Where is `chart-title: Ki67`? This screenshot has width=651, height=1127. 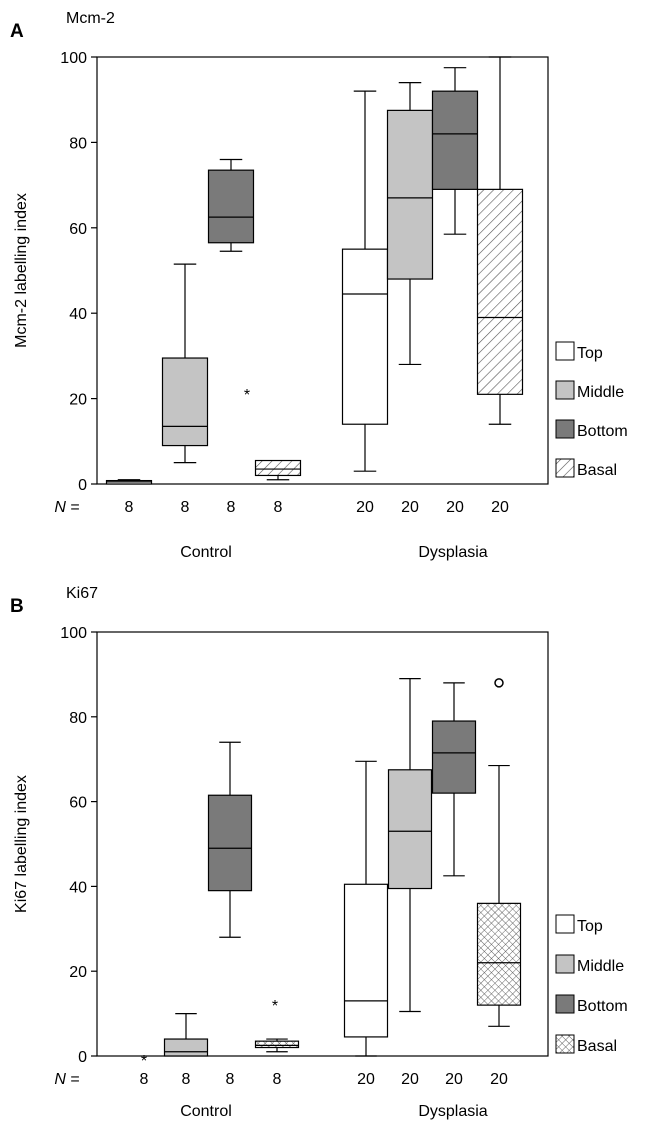
chart-title: Ki67 is located at coordinates (82, 593).